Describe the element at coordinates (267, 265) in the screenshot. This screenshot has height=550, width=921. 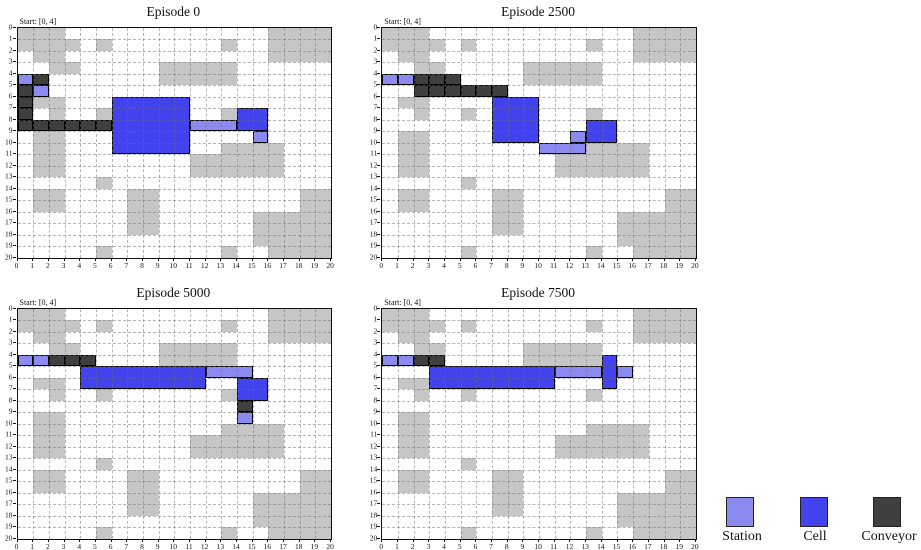
I see `x-tick-label: 16` at that location.